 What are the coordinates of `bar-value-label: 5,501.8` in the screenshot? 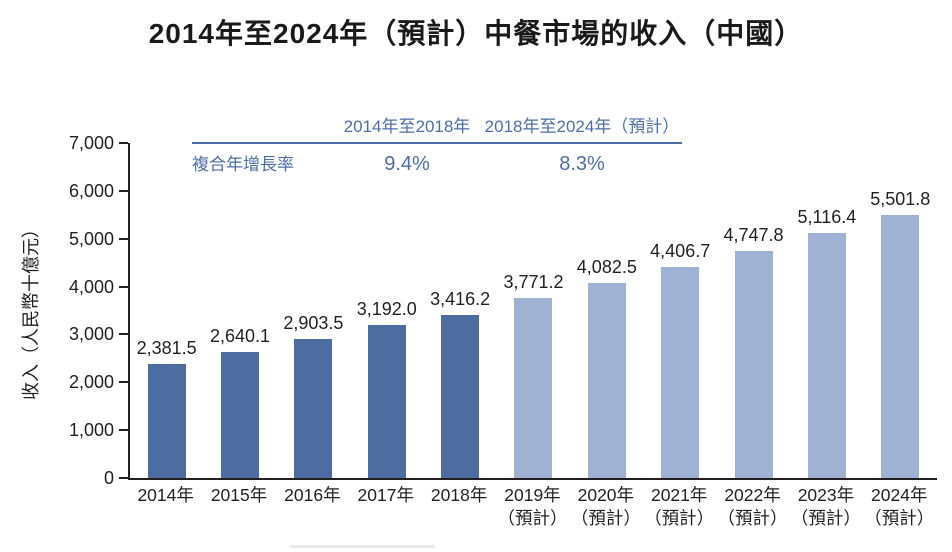 It's located at (900, 198).